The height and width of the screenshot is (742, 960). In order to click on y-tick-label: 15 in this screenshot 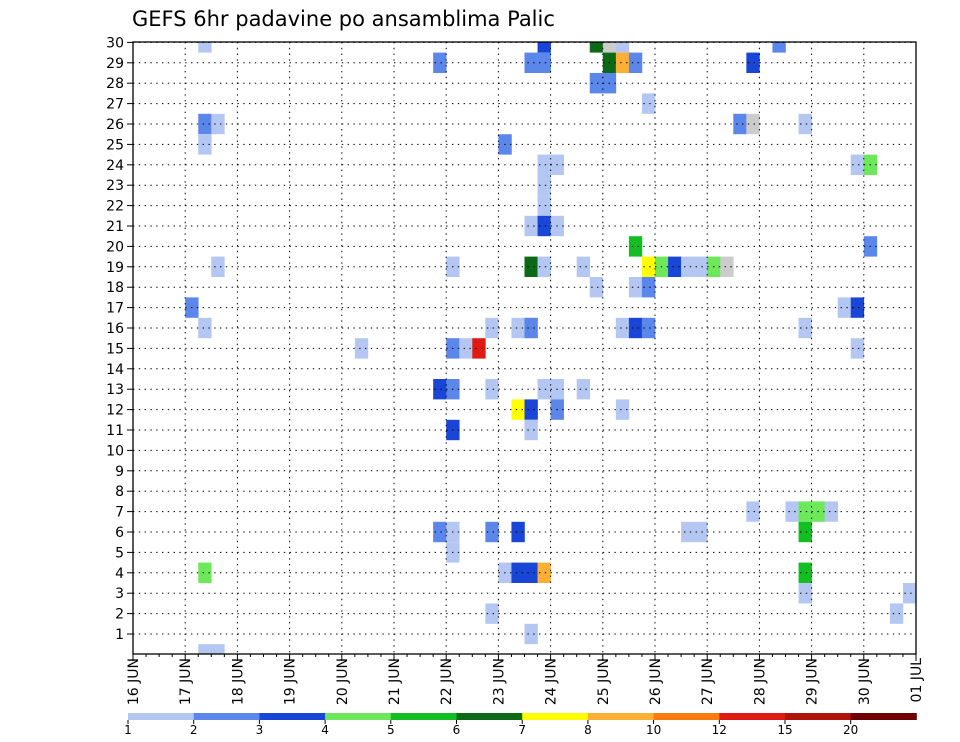, I will do `click(115, 349)`.